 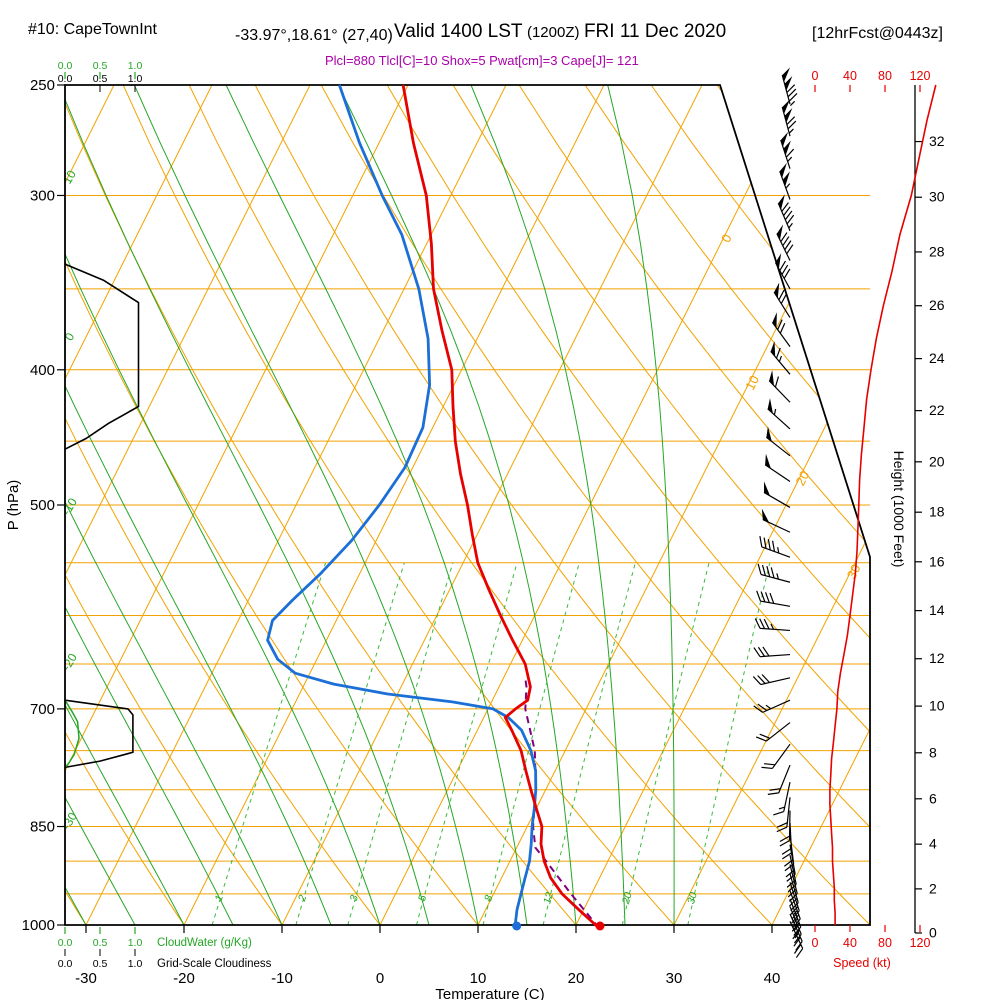 What do you see at coordinates (553, 32) in the screenshot?
I see `valid-utc: (1200Z)` at bounding box center [553, 32].